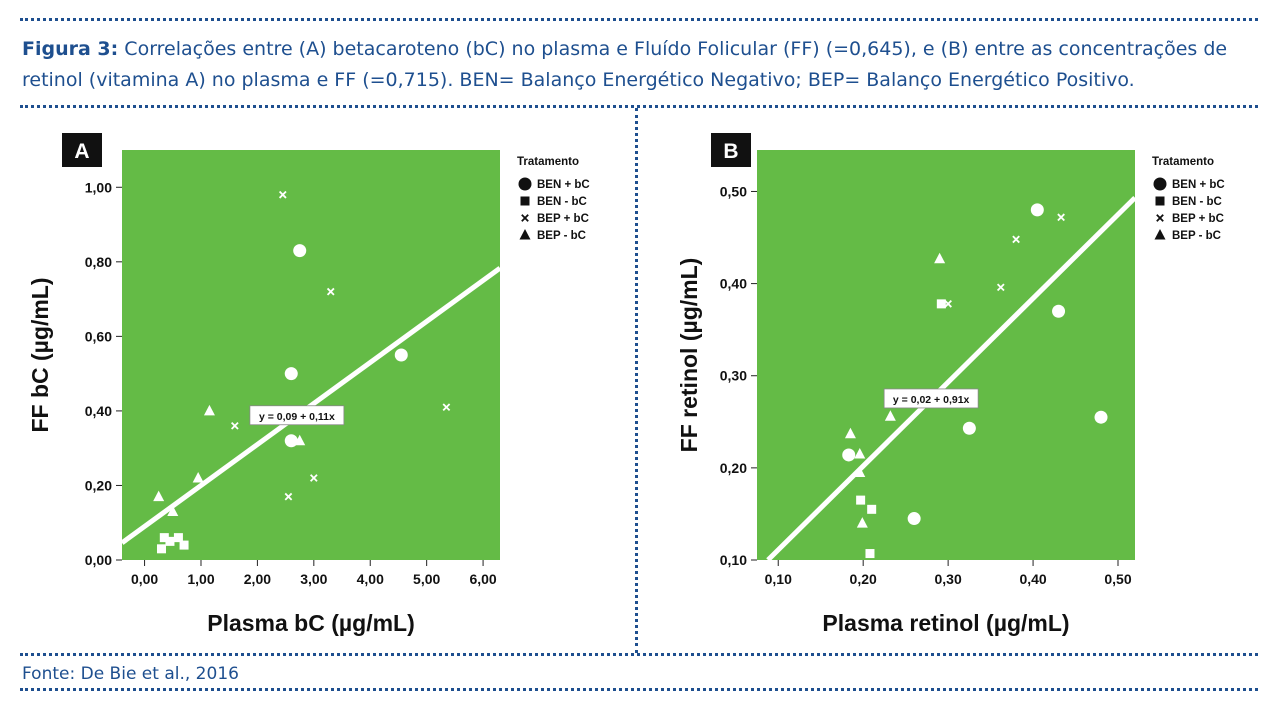 This screenshot has height=713, width=1280. What do you see at coordinates (863, 579) in the screenshot?
I see `x-tick-label: 0,20` at bounding box center [863, 579].